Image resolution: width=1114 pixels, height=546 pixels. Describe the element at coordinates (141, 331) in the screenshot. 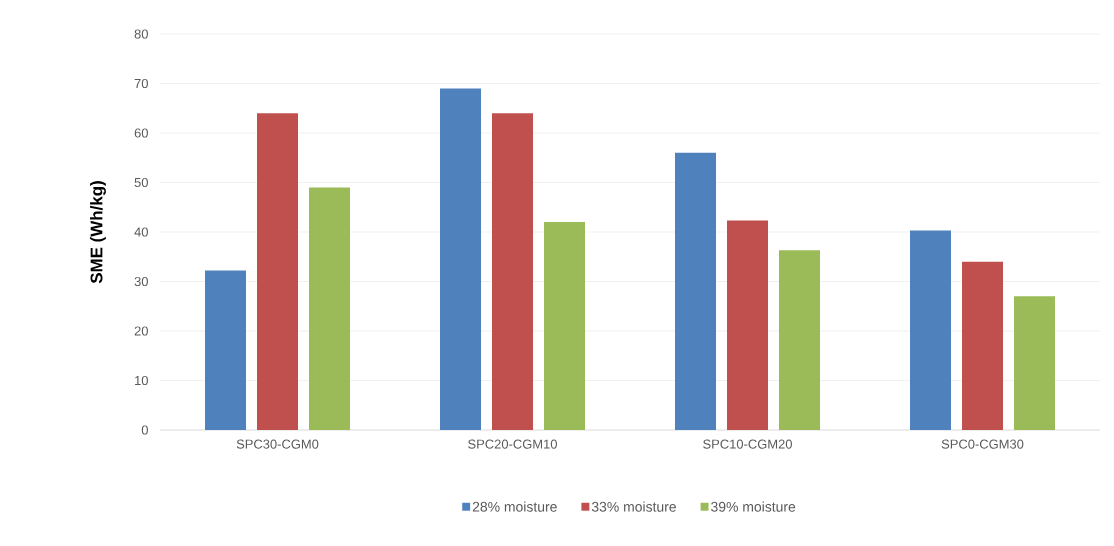

I see `y-tick-label: 20` at that location.